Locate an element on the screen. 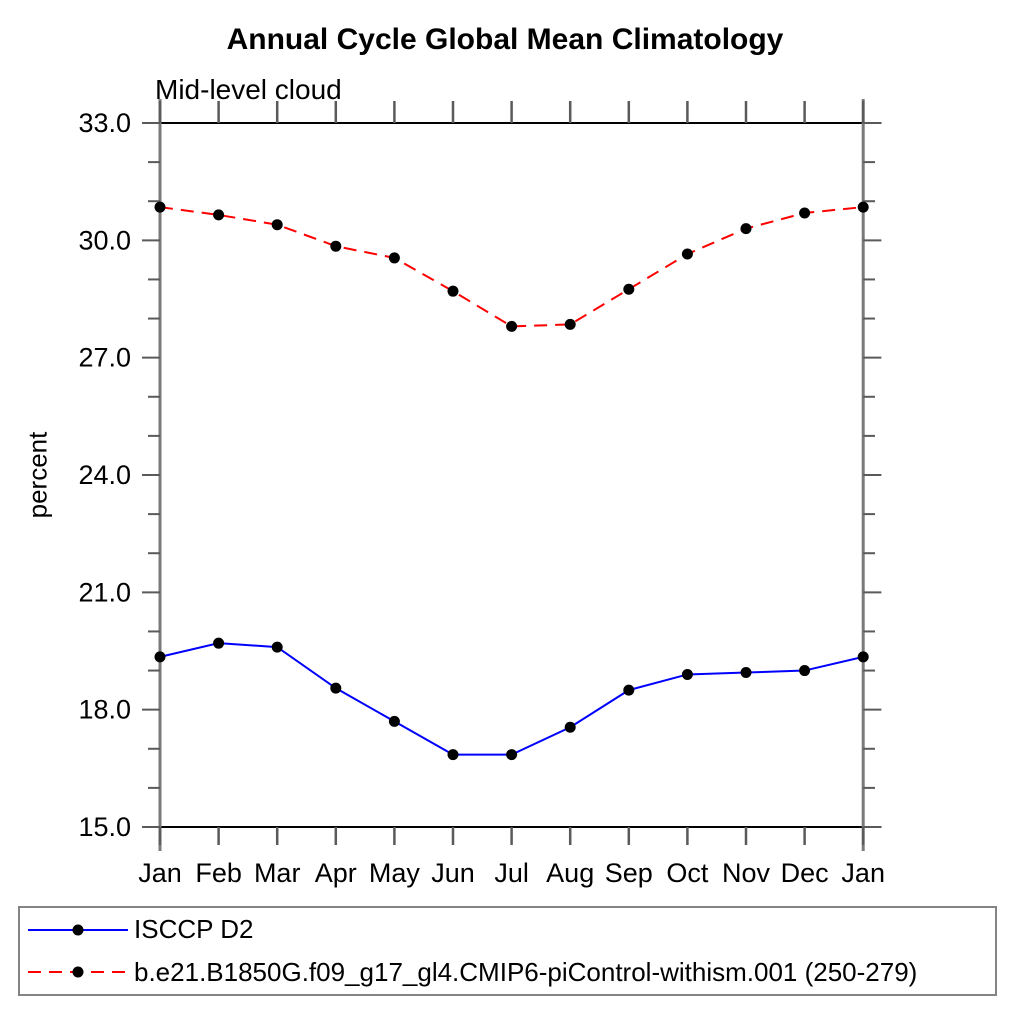 The width and height of the screenshot is (1024, 1024). legend-line-solid-icon is located at coordinates (78, 930).